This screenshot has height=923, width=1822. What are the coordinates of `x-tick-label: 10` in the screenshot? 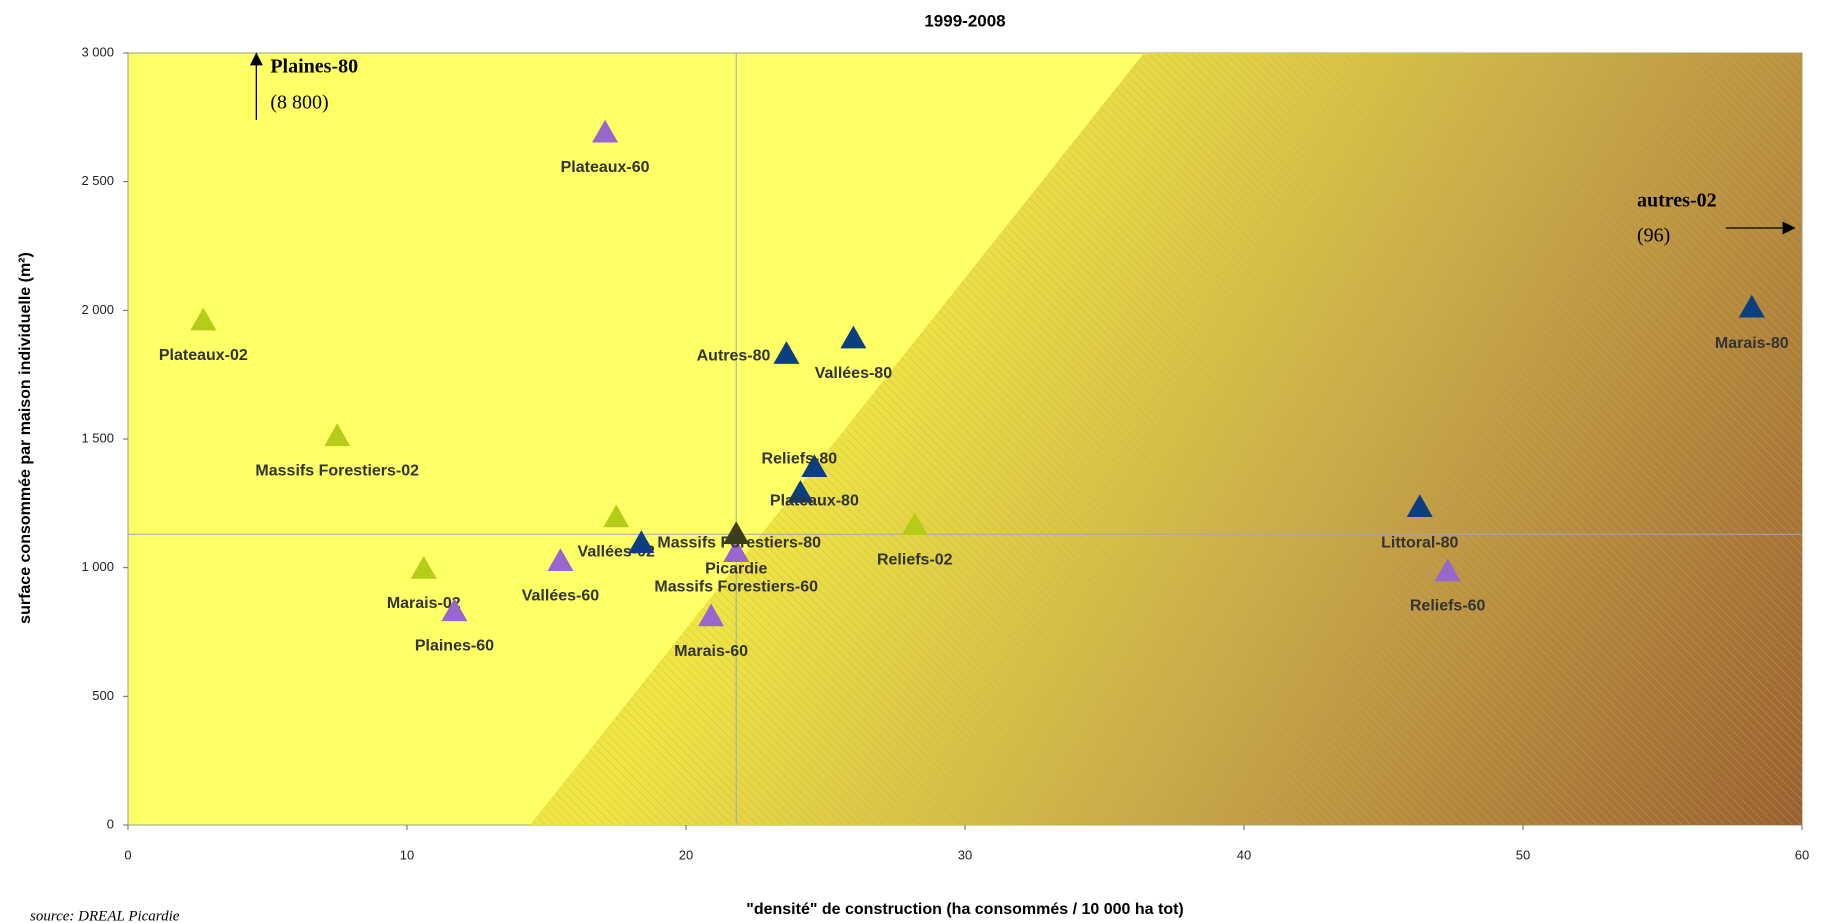 It's located at (407, 854).